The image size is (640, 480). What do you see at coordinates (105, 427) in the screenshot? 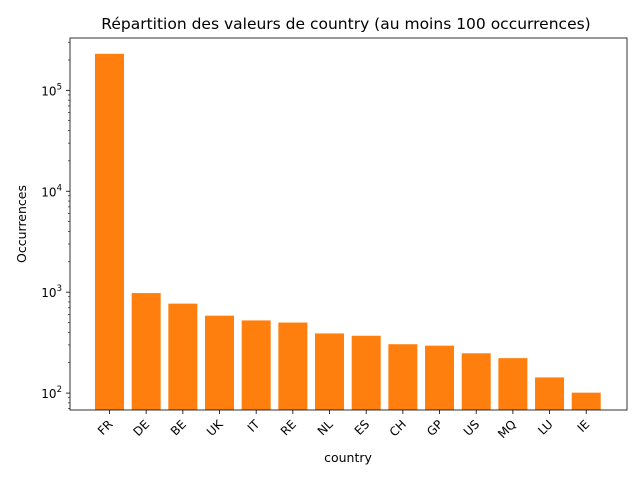
I see `x-tick-label: FR` at bounding box center [105, 427].